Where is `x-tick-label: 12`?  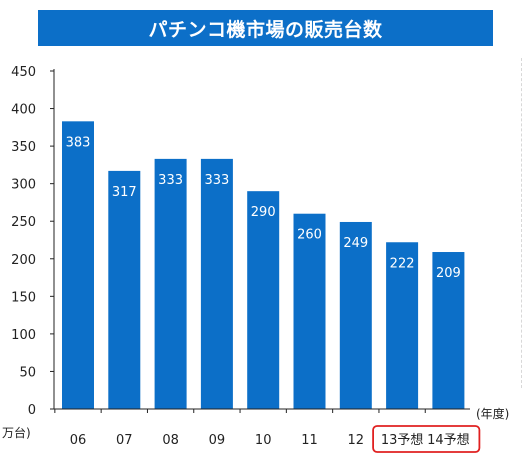
x-tick-label: 12 is located at coordinates (356, 440).